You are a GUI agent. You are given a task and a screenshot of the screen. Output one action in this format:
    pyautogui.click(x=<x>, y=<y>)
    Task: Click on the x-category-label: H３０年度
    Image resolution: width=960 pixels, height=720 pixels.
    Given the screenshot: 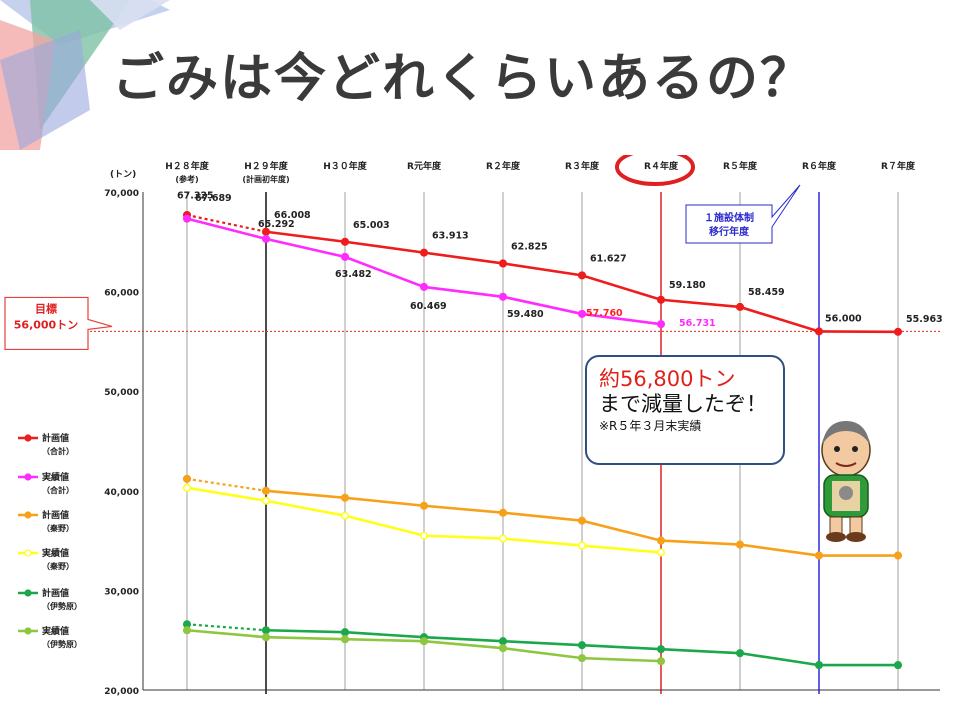 What is the action you would take?
    pyautogui.click(x=345, y=166)
    